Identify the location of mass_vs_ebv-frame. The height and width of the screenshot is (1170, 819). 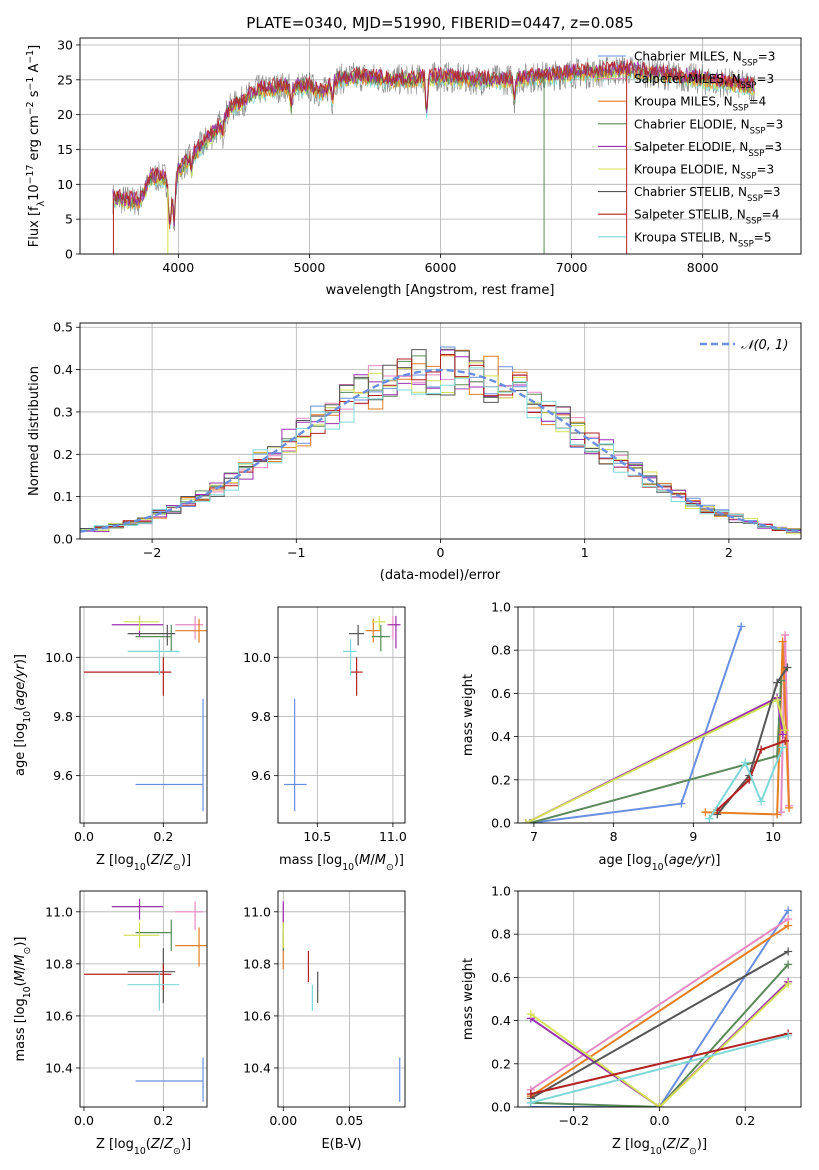
(341, 999).